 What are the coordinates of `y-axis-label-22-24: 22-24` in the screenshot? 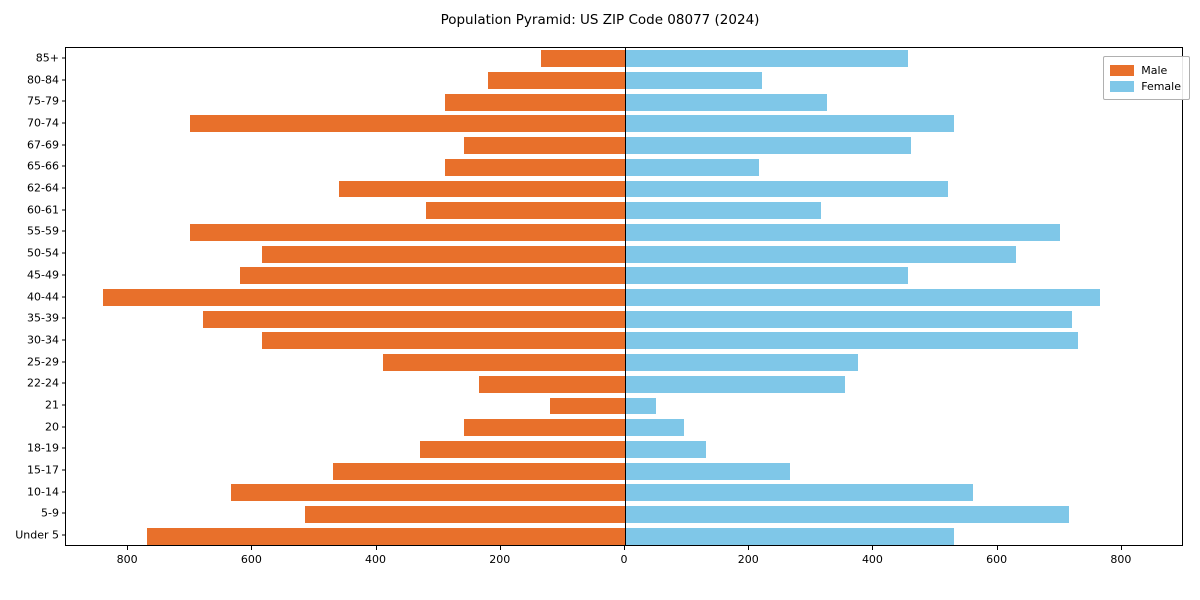 It's located at (43, 383).